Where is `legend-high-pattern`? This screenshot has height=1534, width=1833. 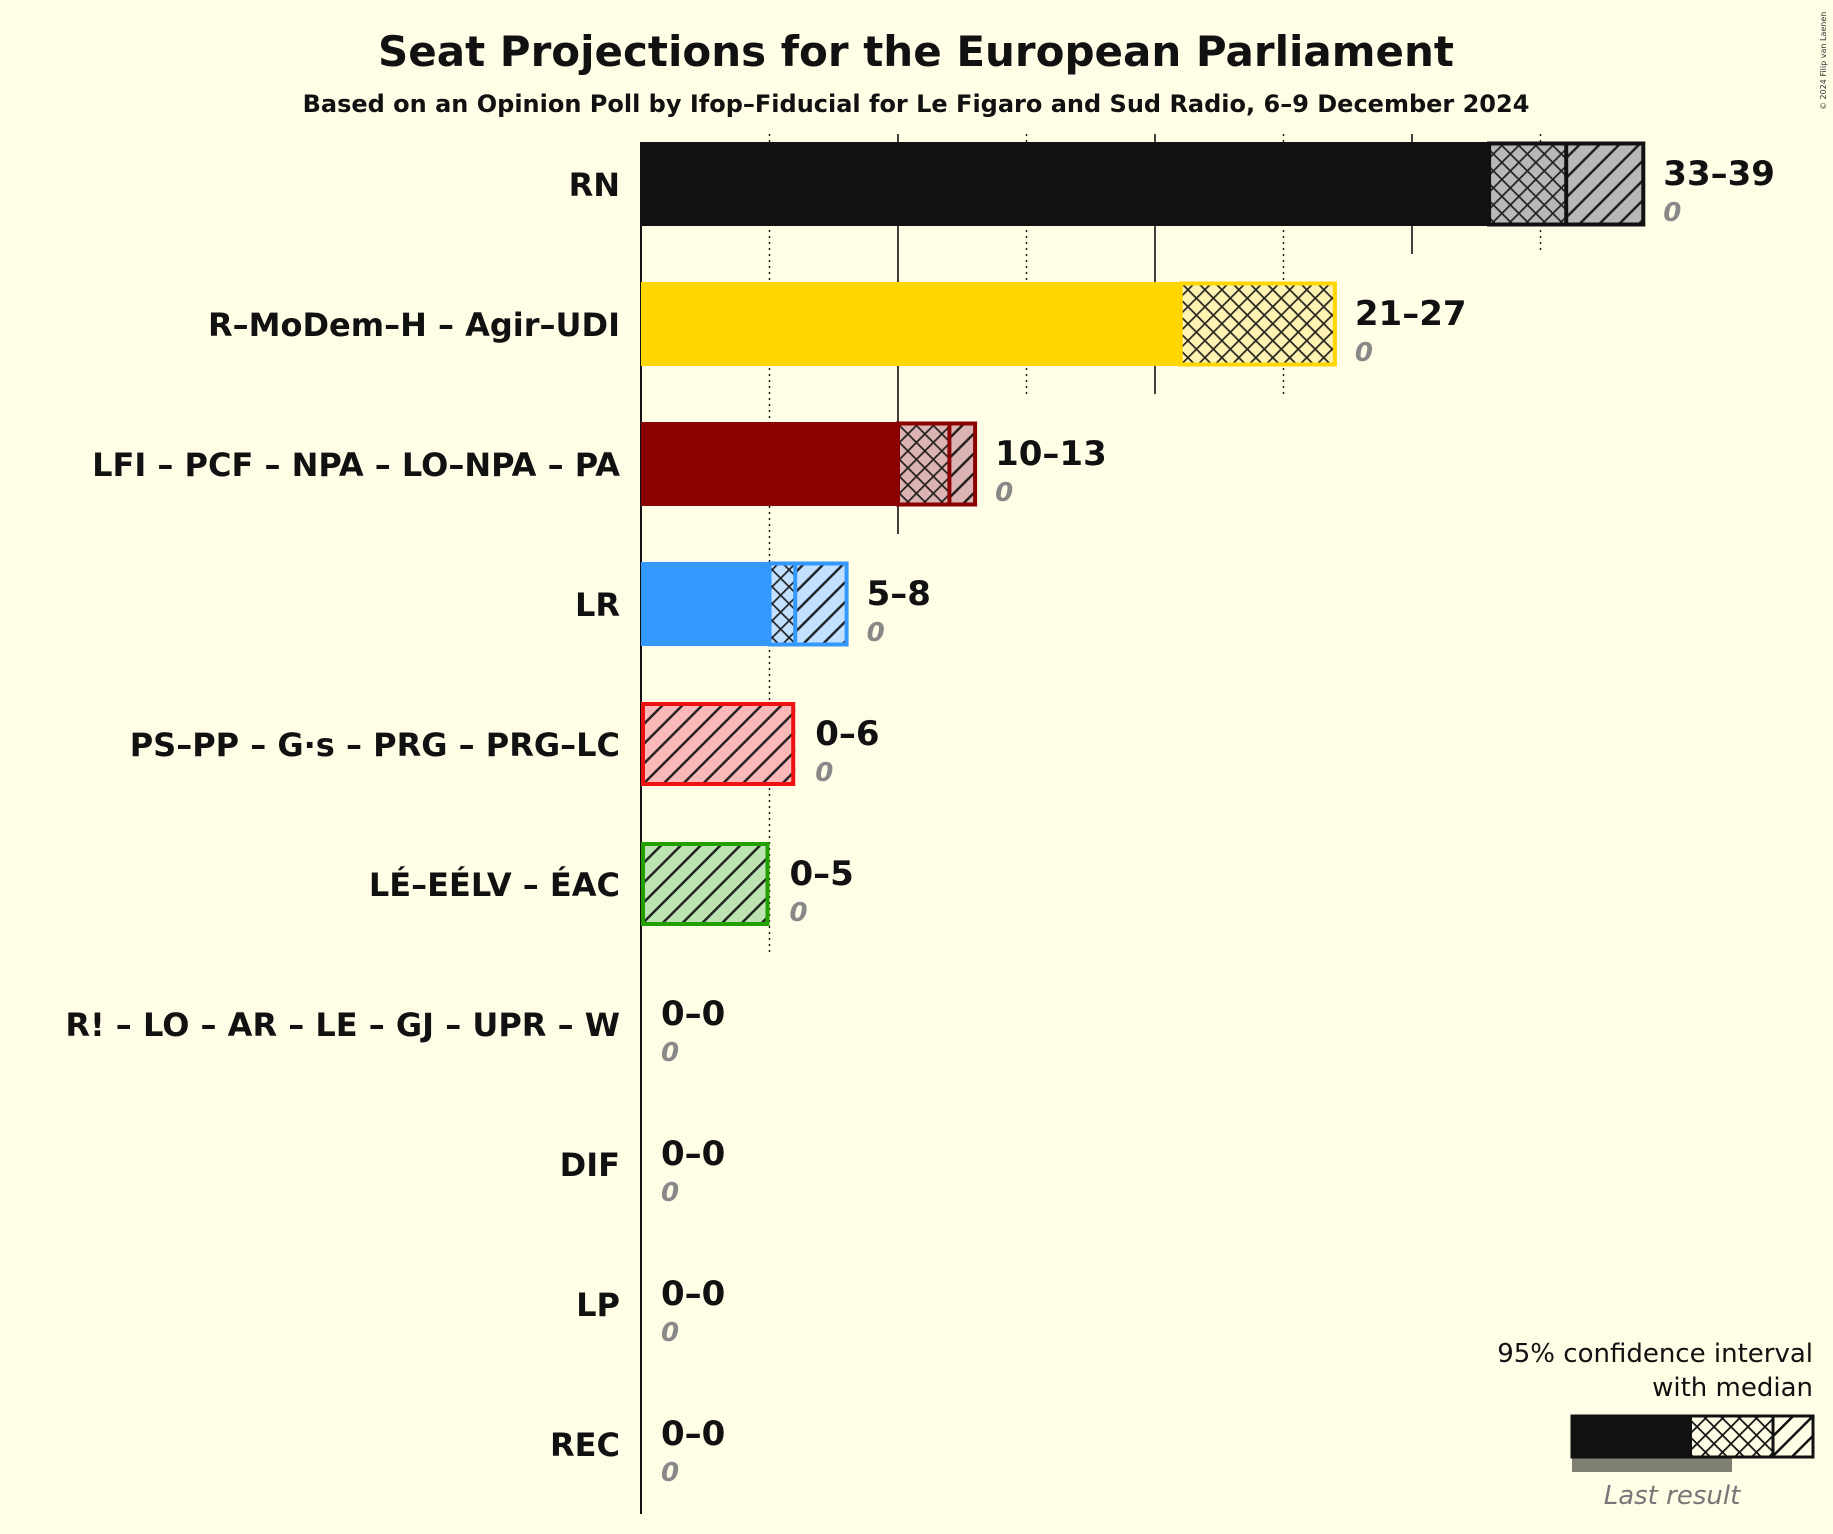
legend-high-pattern is located at coordinates (1793, 1436).